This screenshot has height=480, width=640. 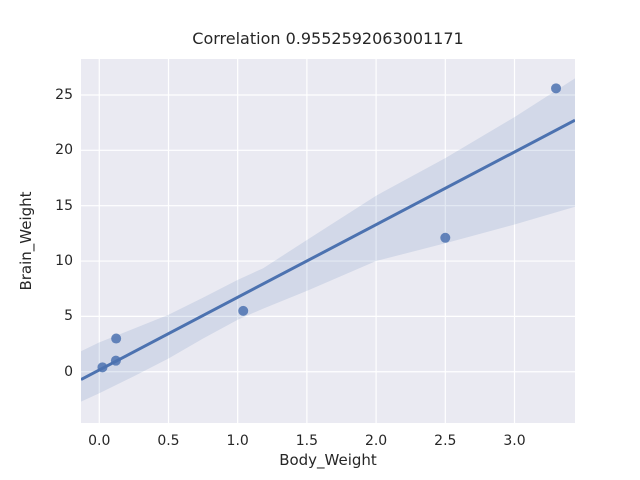 I want to click on x-tick-label: 3.0, so click(x=514, y=441).